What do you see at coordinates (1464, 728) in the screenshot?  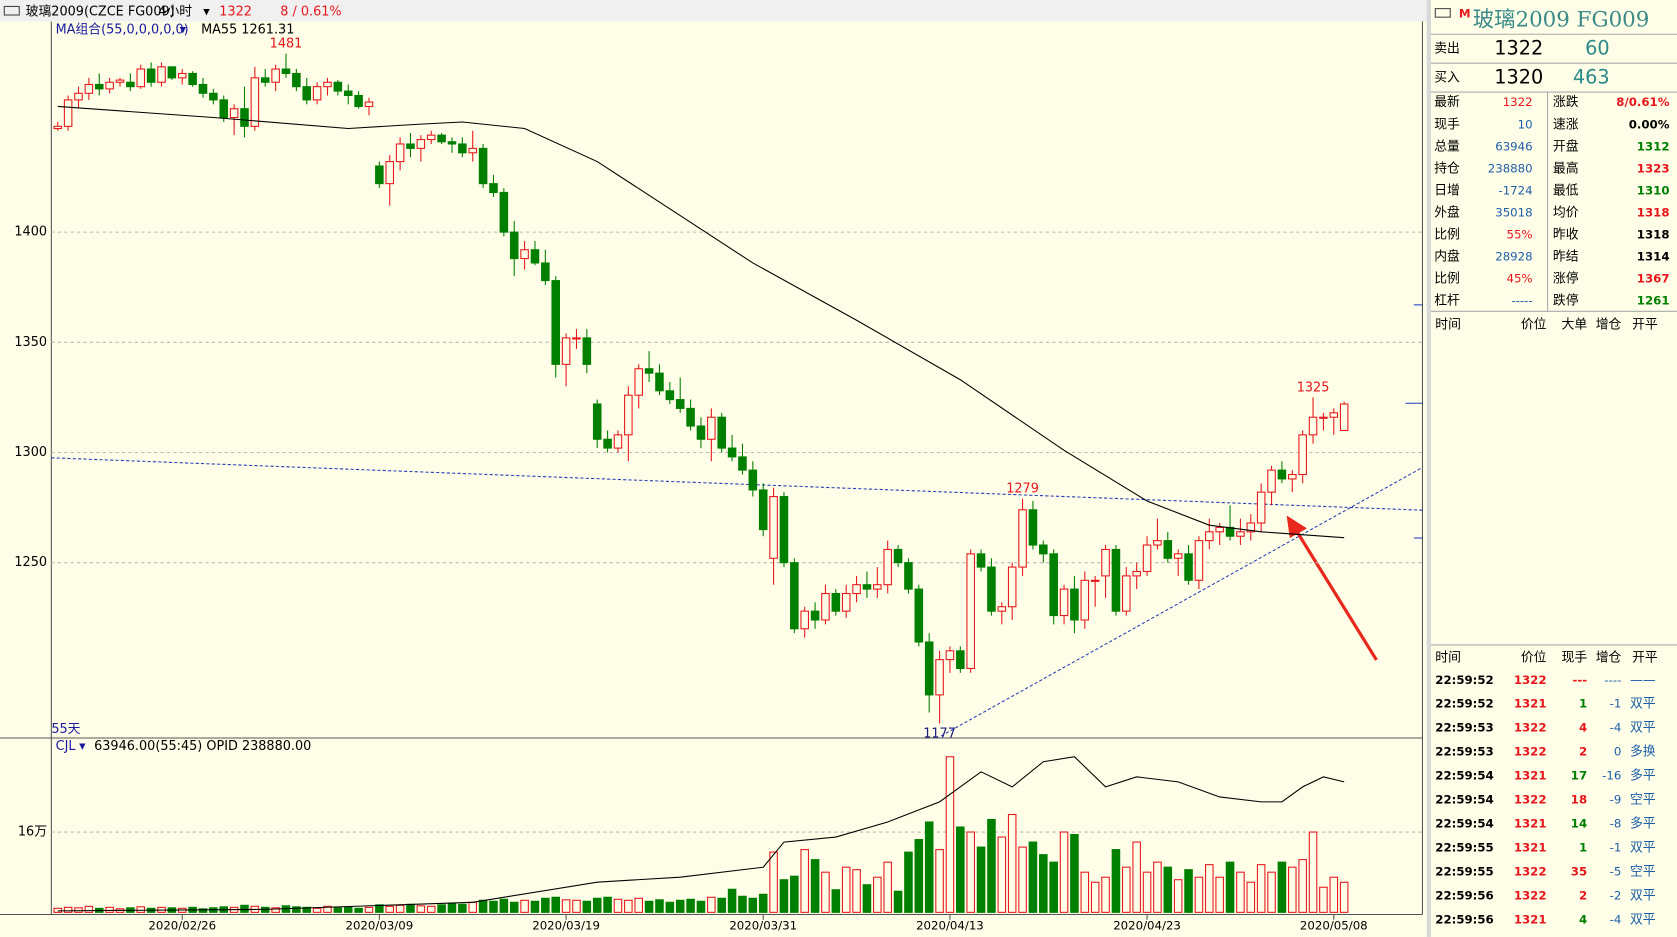 I see `trade-time: 22:59:53` at bounding box center [1464, 728].